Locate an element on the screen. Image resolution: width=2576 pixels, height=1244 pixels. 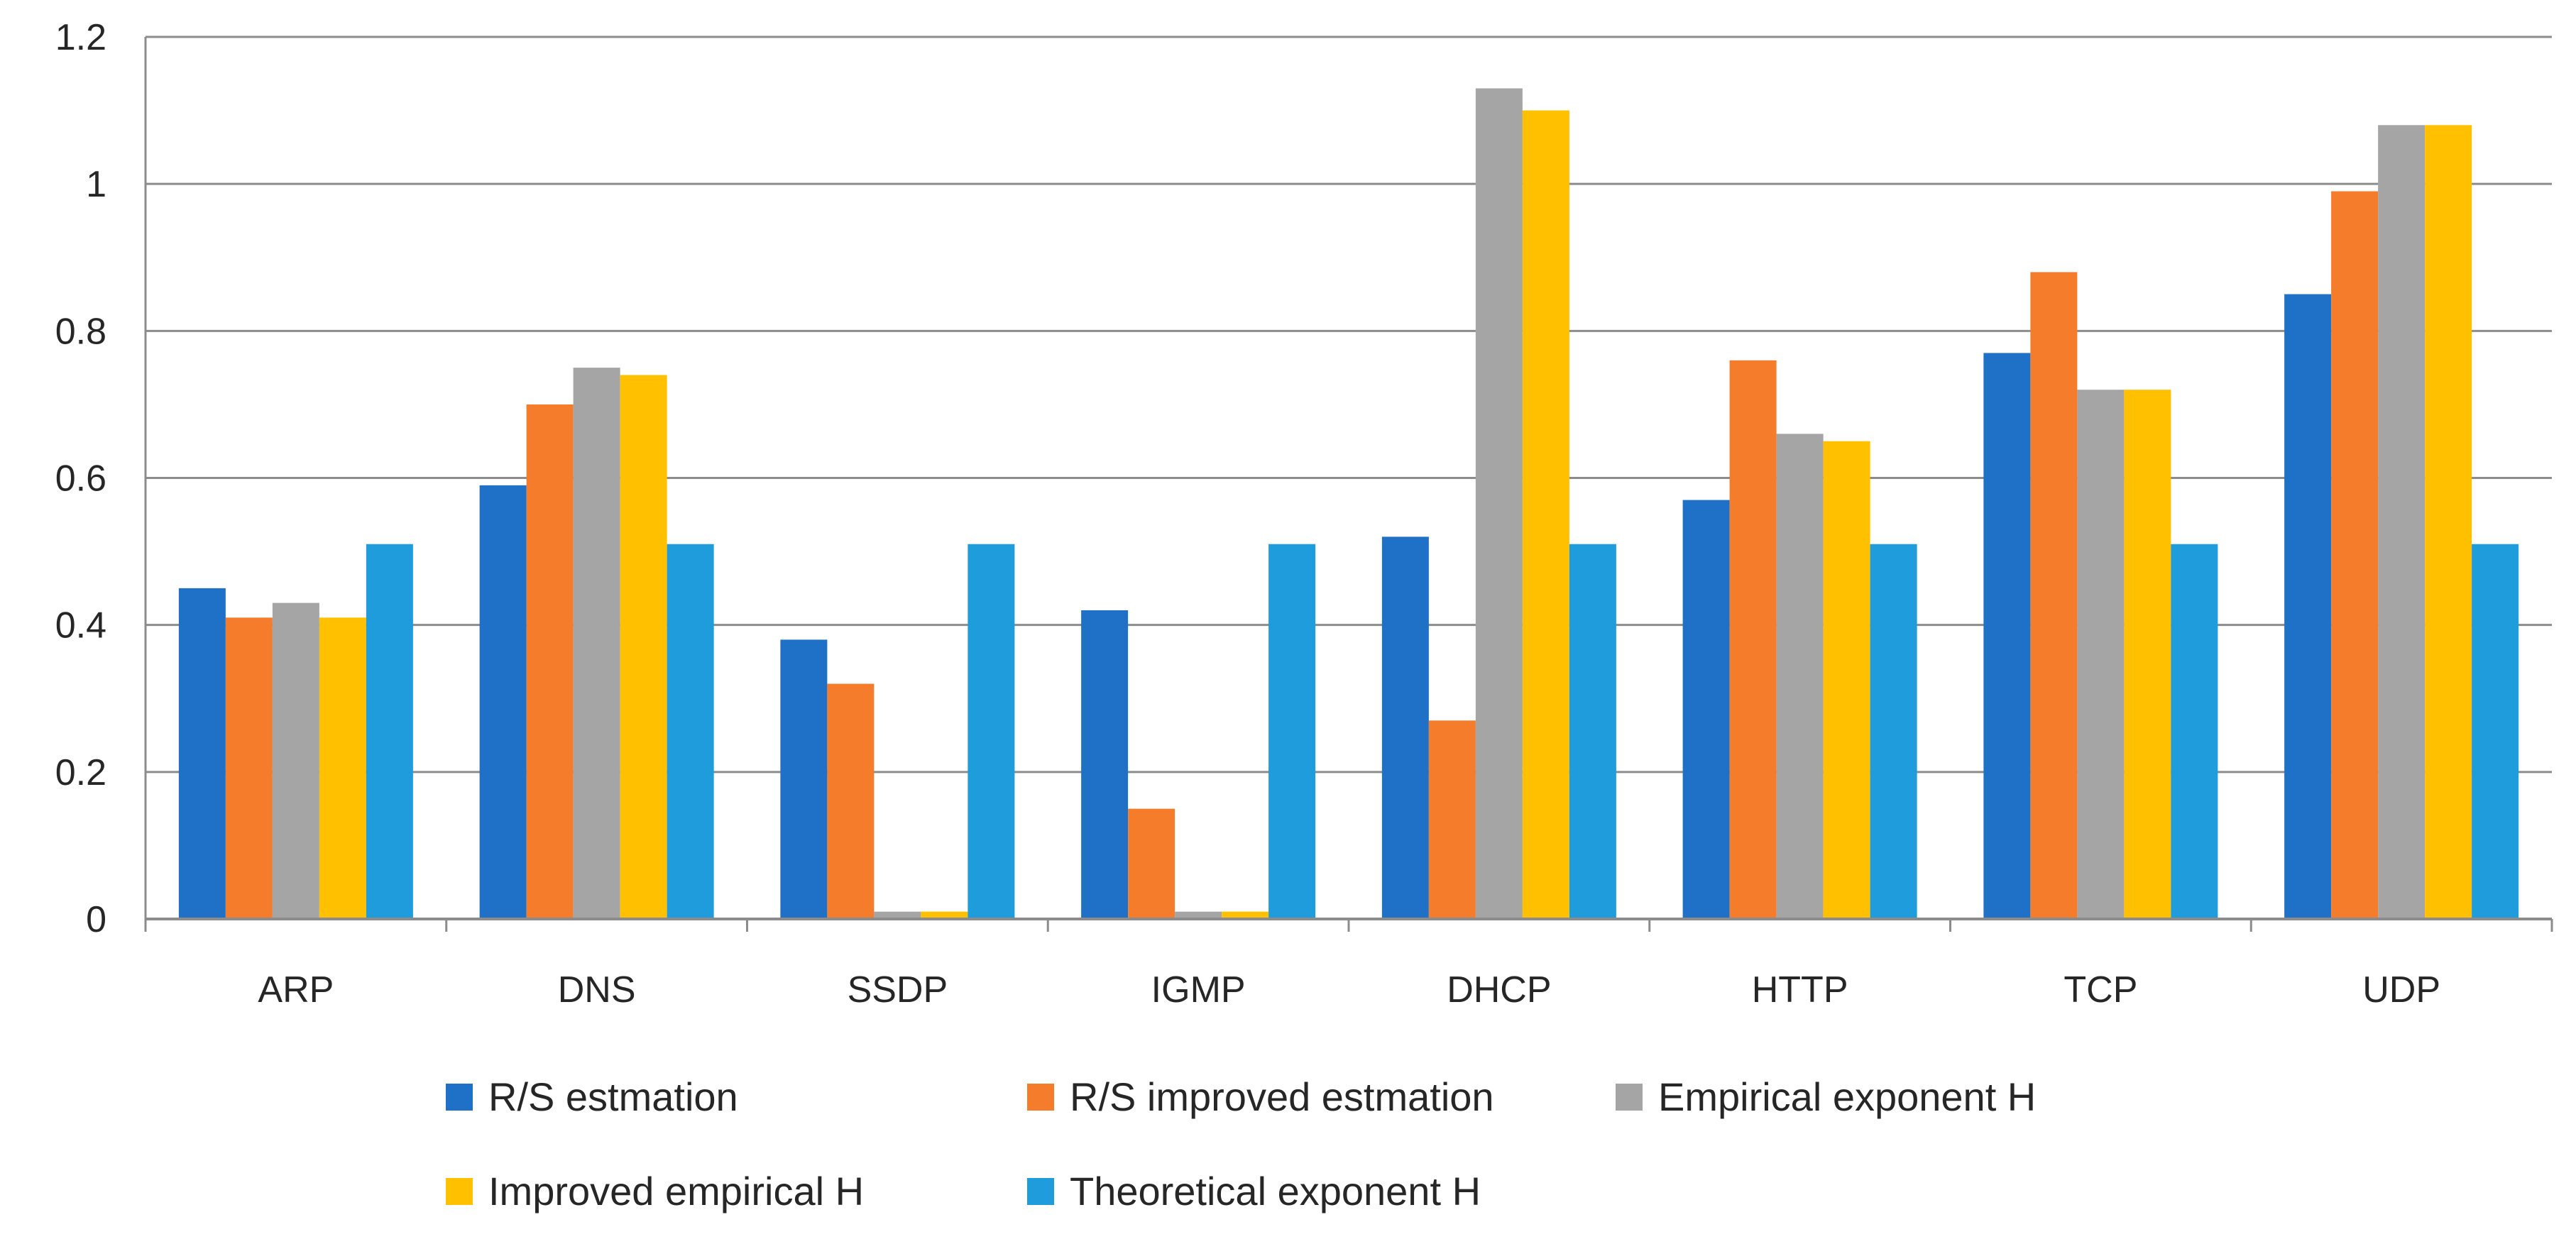
legend-label: R/S improved estmation is located at coordinates (1282, 1096).